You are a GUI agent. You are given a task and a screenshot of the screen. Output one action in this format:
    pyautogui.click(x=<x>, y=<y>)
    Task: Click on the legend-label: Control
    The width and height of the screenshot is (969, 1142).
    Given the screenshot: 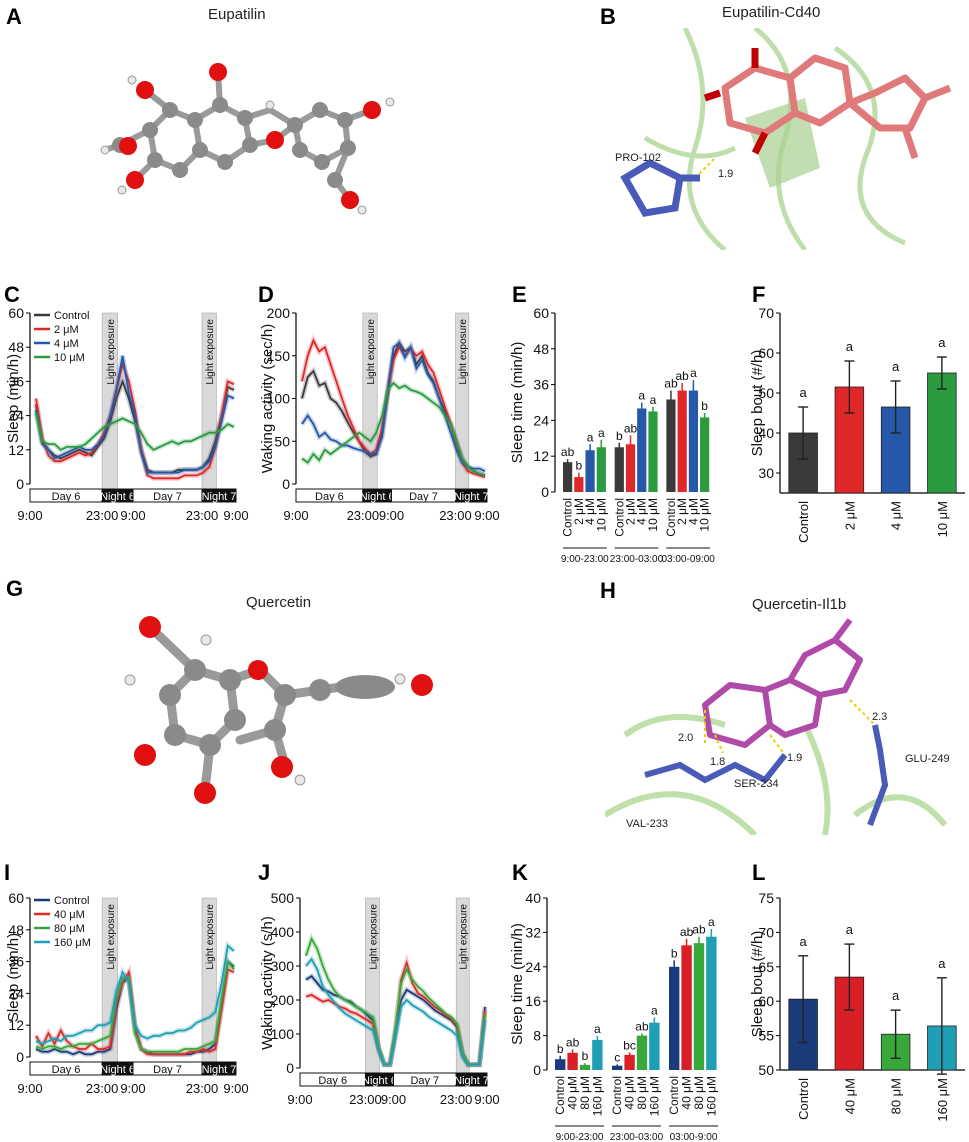 What is the action you would take?
    pyautogui.click(x=71, y=901)
    